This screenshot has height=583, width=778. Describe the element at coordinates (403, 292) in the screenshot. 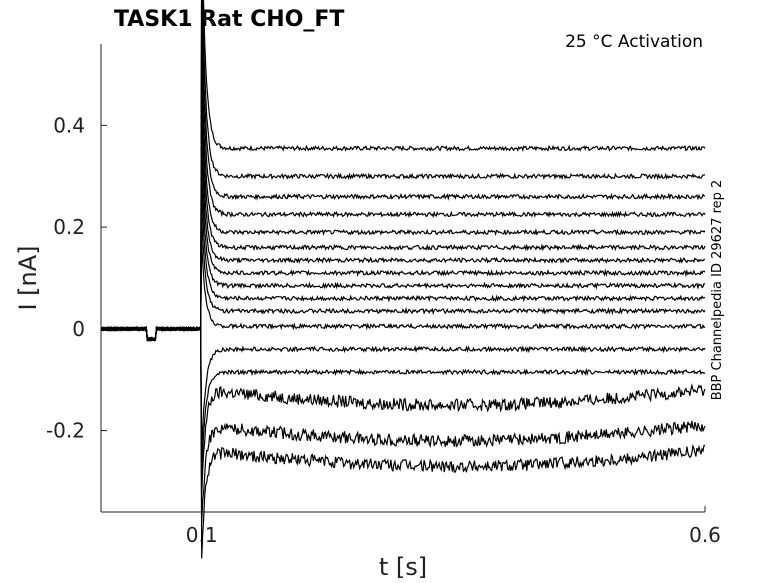

I see `current-trace` at that location.